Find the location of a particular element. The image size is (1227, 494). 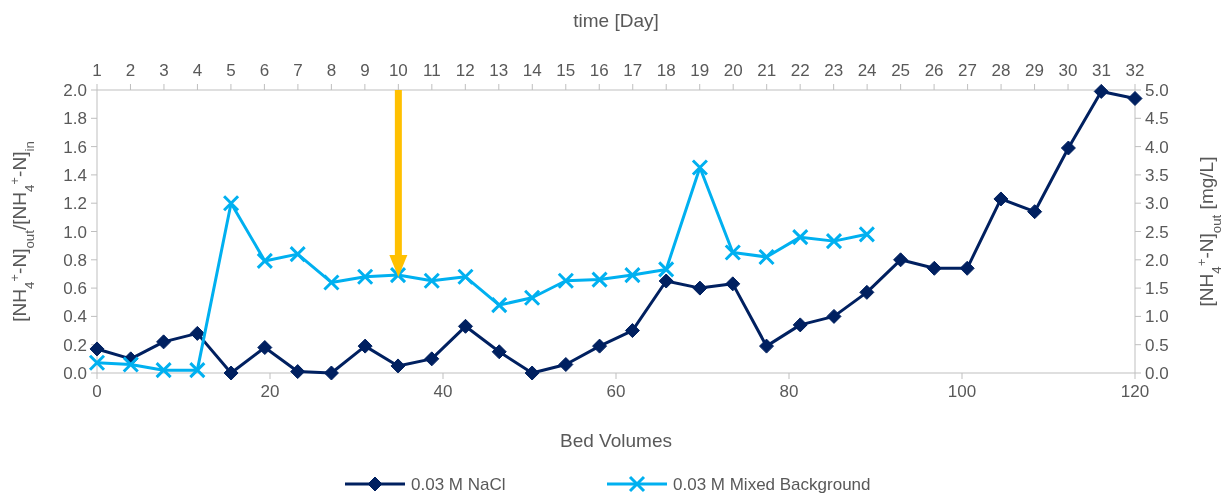

x2-tick-label: 21 is located at coordinates (767, 70).